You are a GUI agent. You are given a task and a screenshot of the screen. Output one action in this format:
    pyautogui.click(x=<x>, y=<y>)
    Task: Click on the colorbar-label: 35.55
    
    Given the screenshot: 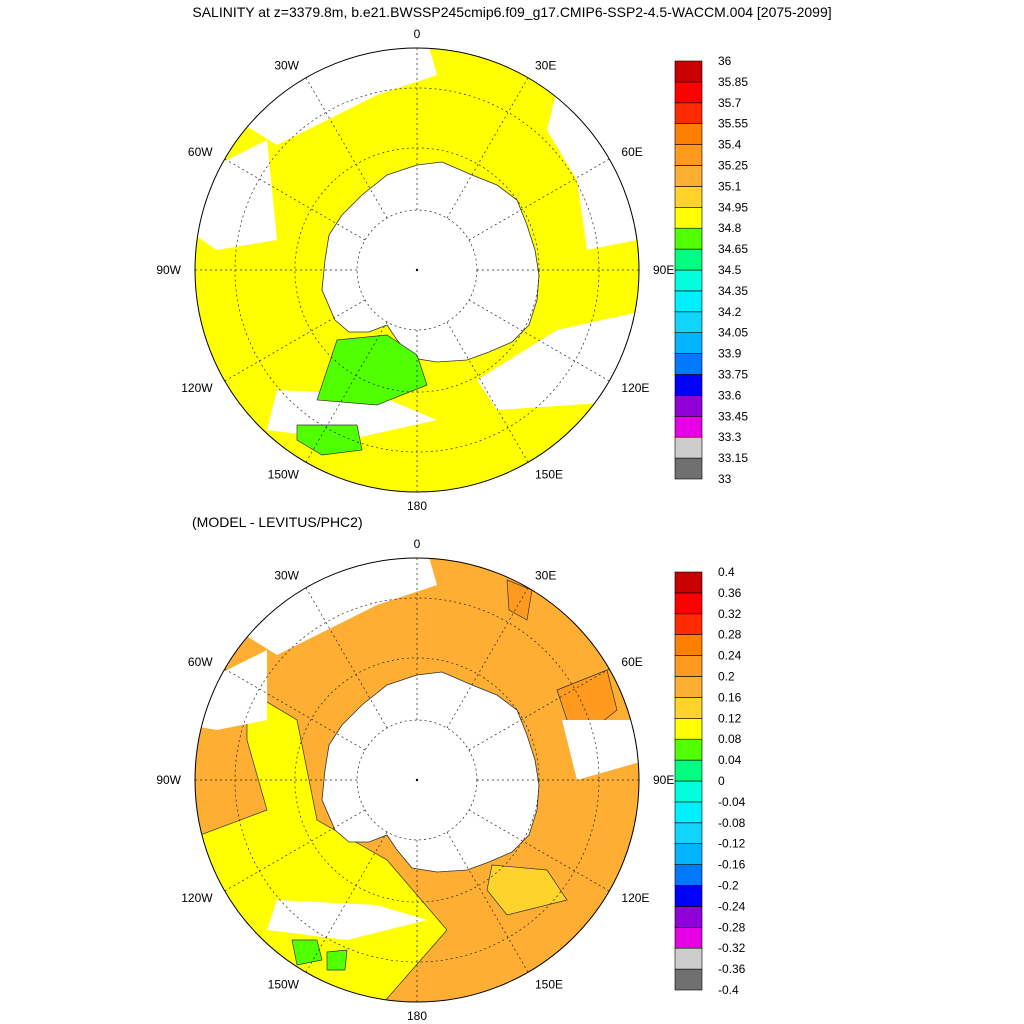 What is the action you would take?
    pyautogui.click(x=733, y=124)
    